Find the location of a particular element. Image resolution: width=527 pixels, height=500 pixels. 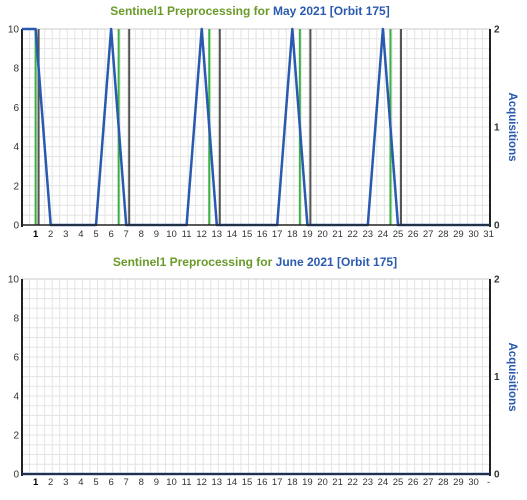

x-tick-label: - is located at coordinates (488, 482).